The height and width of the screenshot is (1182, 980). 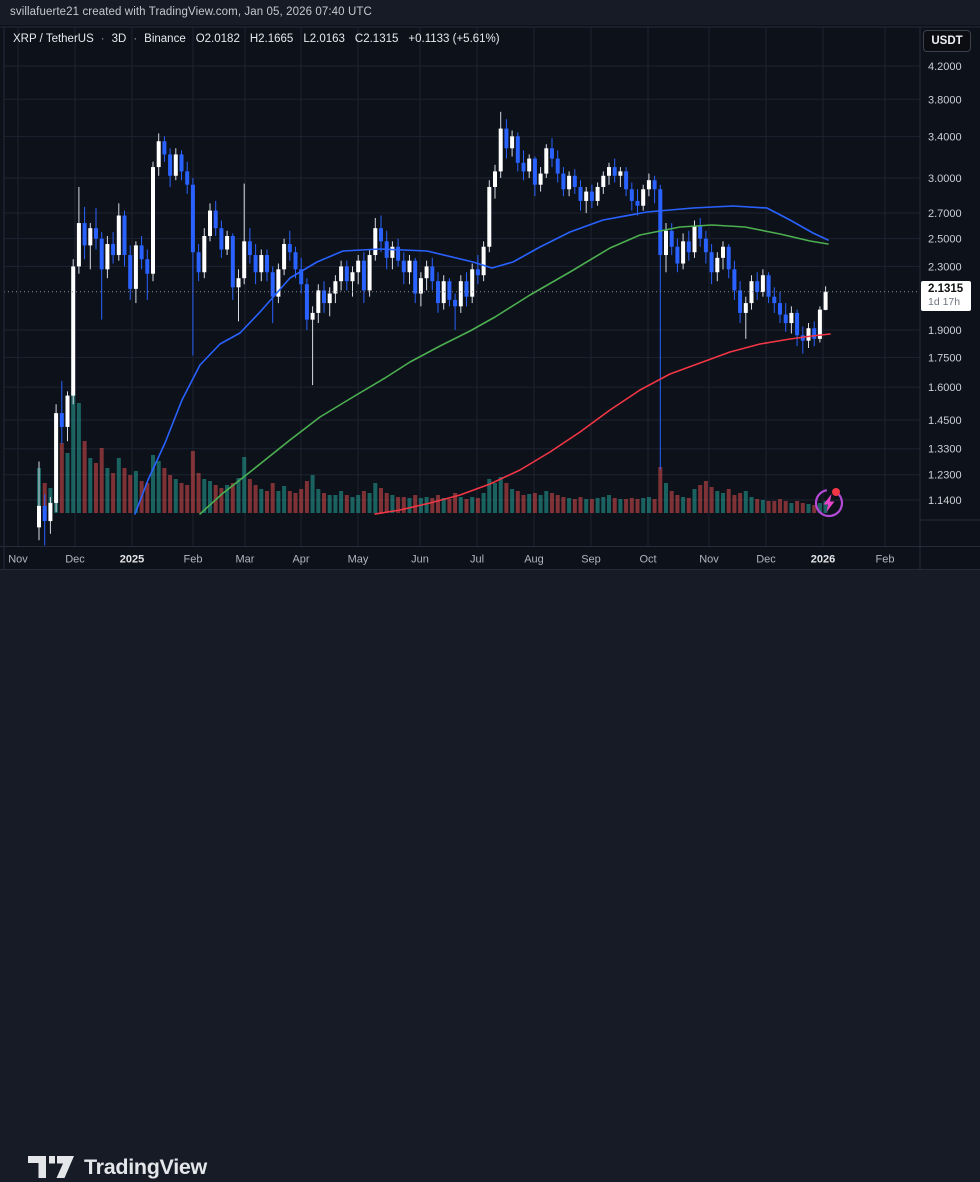 I want to click on time-tick-label: Jul, so click(x=477, y=560).